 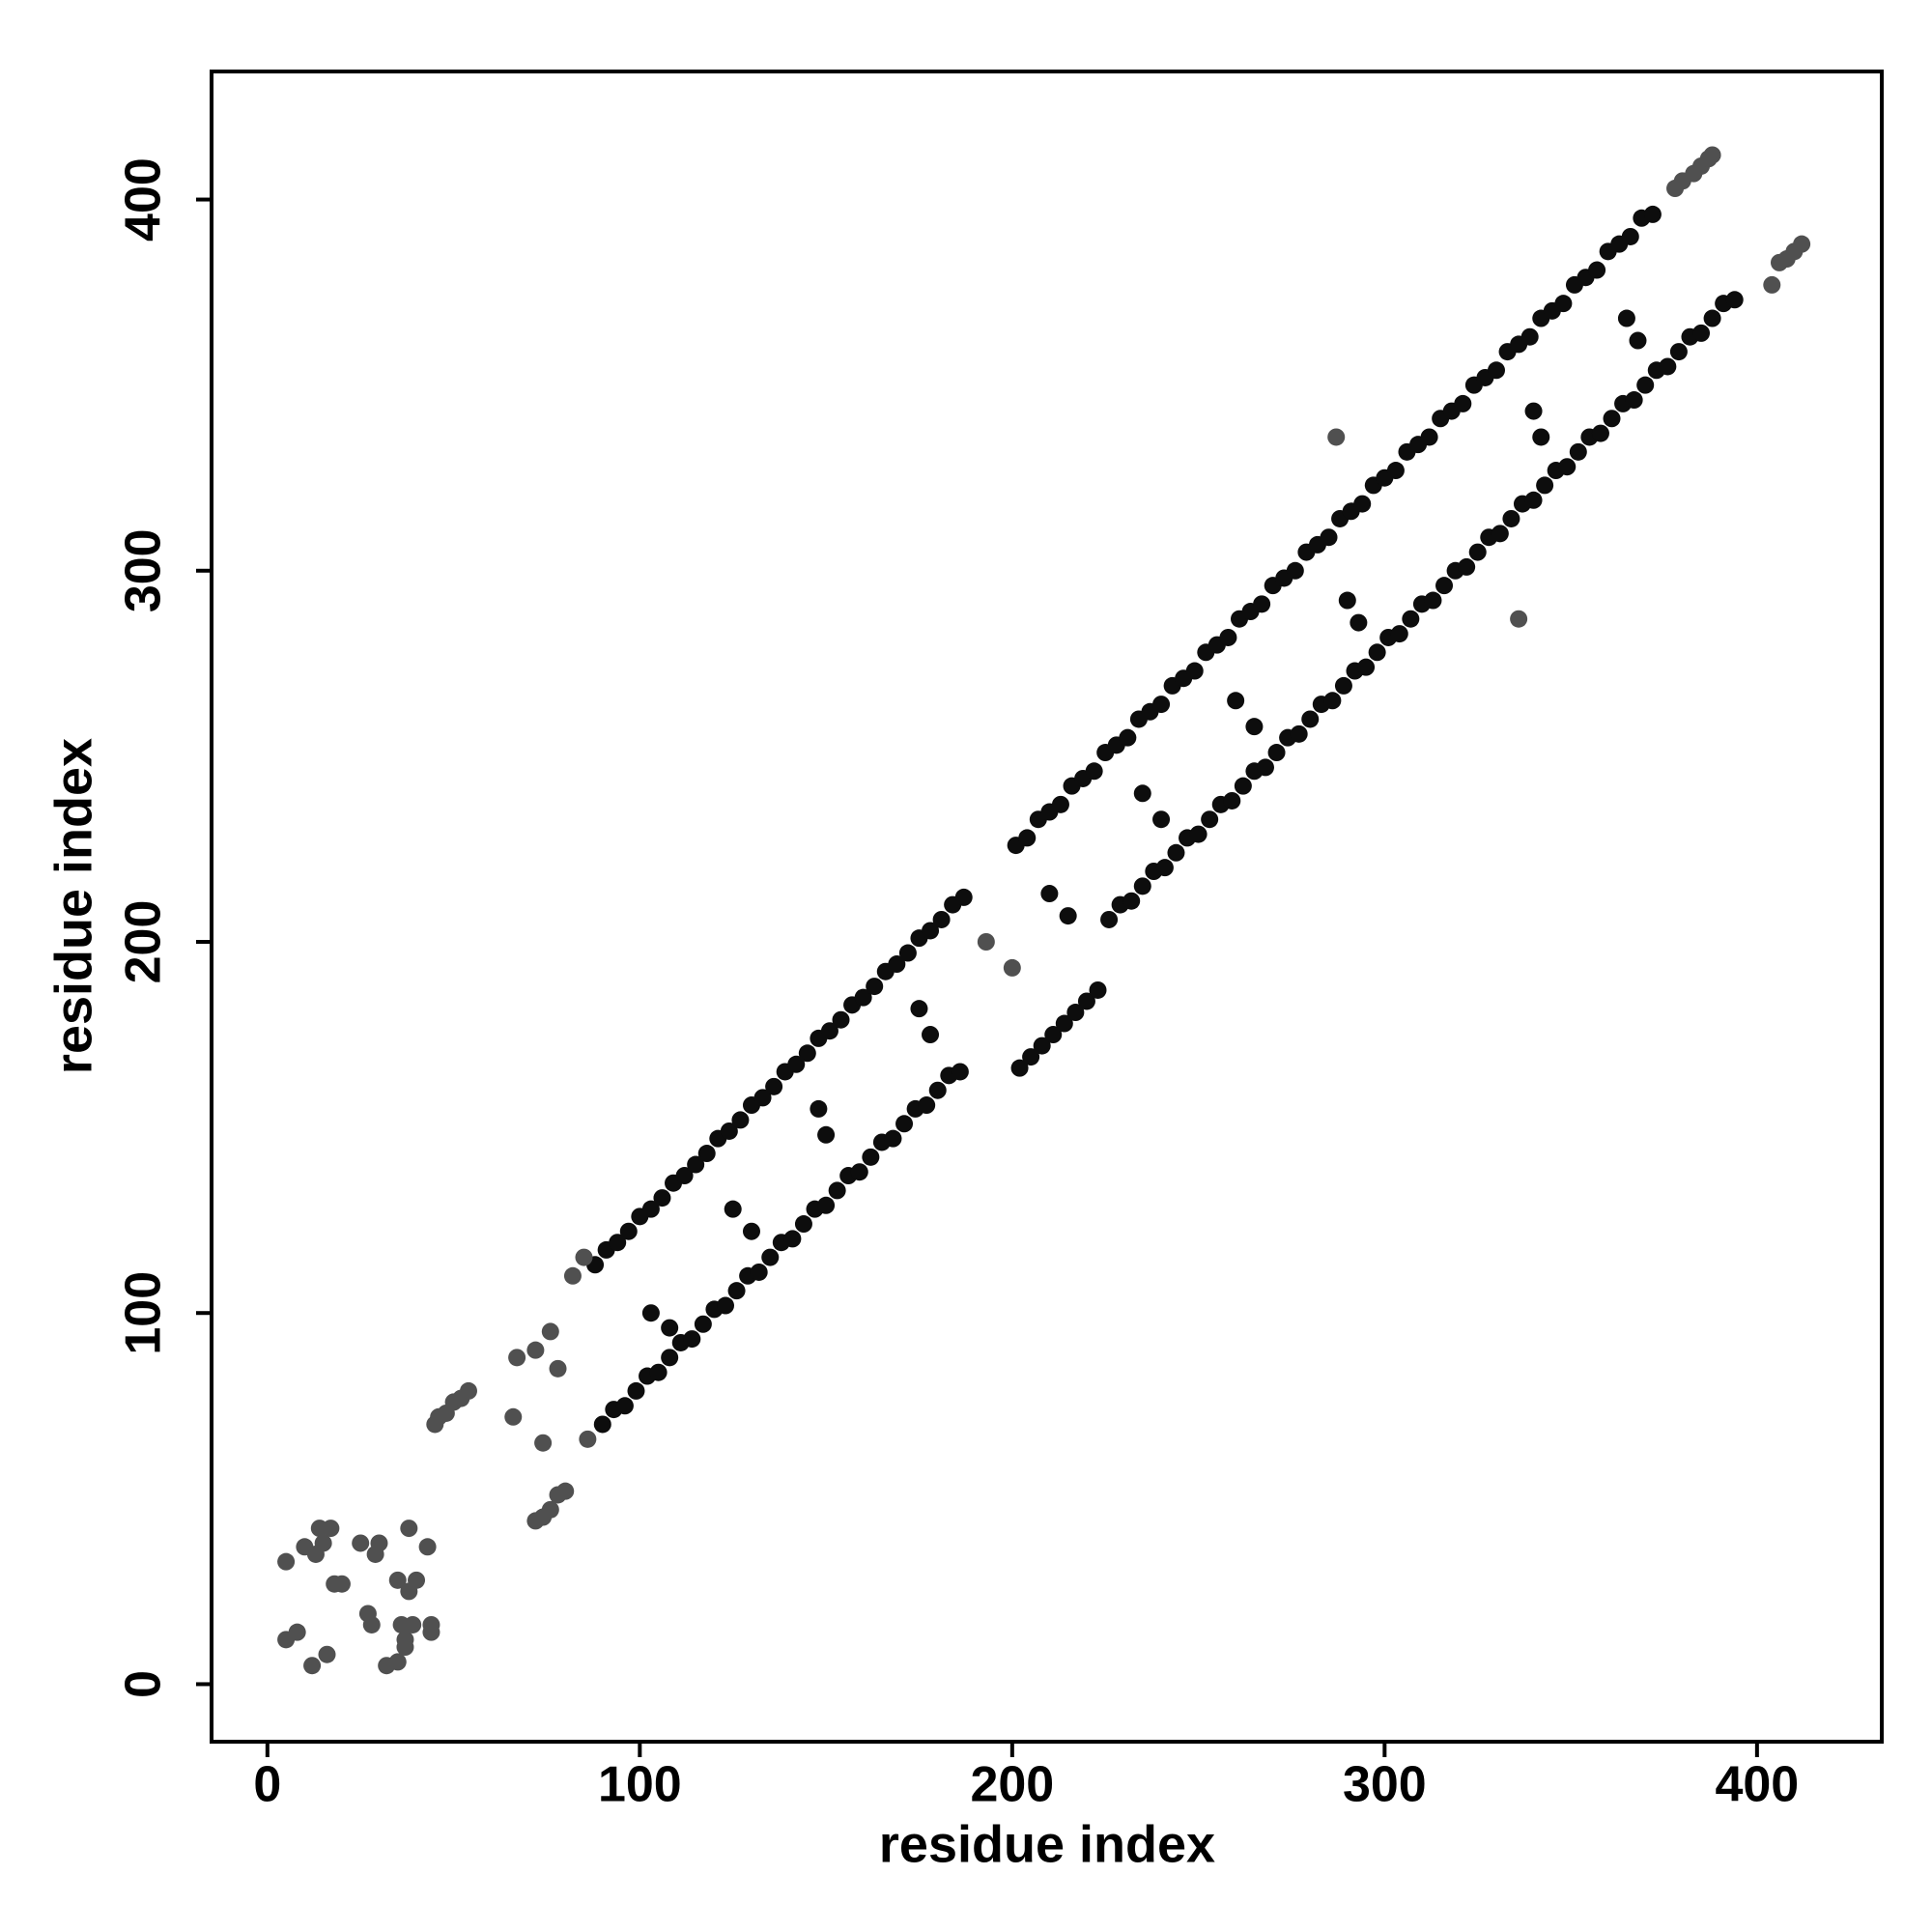 I want to click on y-tick-label: 400, so click(x=144, y=199).